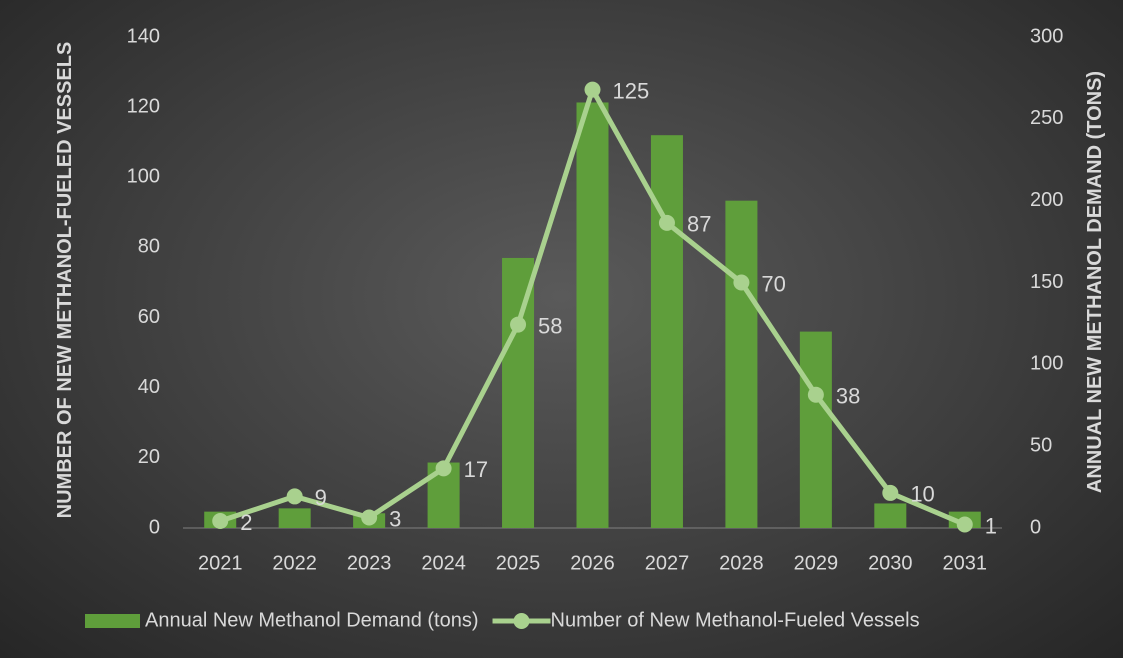  What do you see at coordinates (65, 280) in the screenshot?
I see `y-axis-title: NUMBER OF NEW METHANOL-FUELED VESSELS` at bounding box center [65, 280].